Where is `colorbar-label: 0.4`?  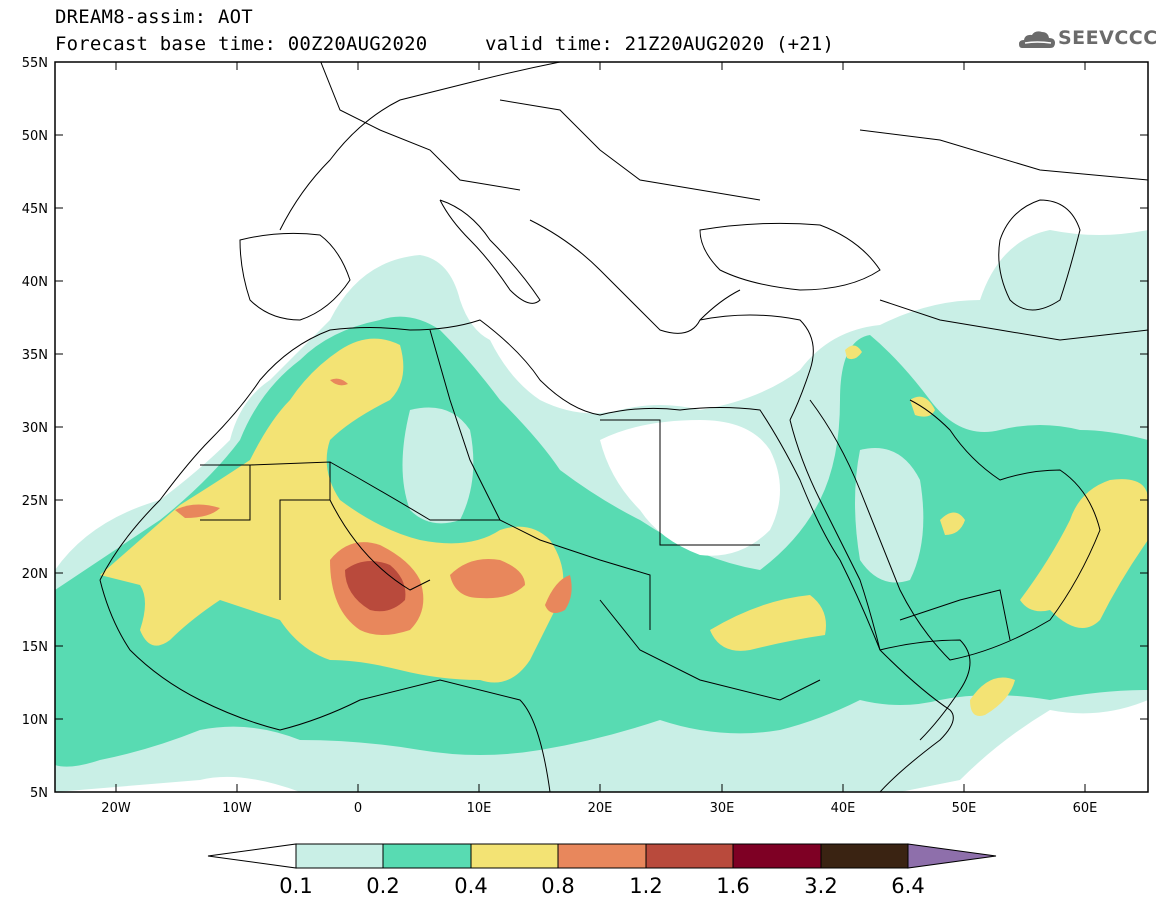 colorbar-label: 0.4 is located at coordinates (470, 886).